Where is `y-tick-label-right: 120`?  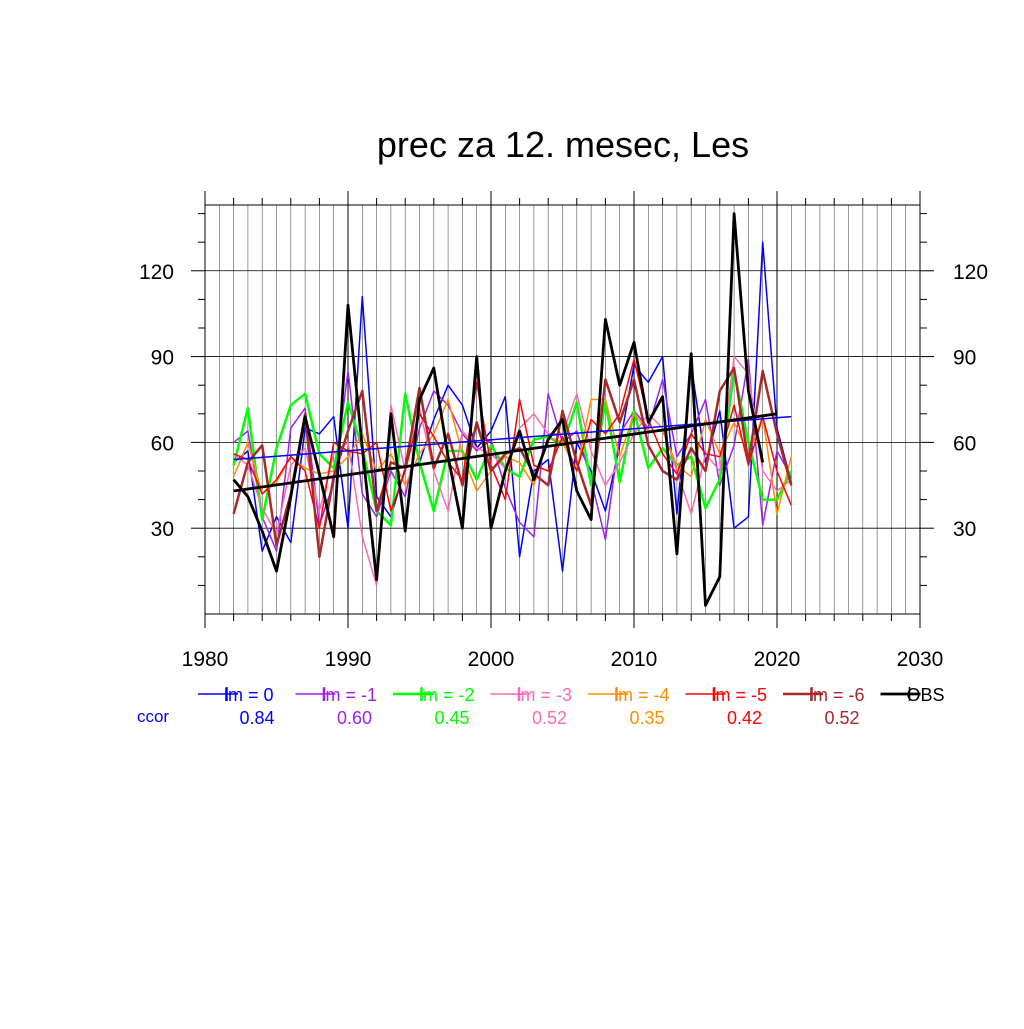 y-tick-label-right: 120 is located at coordinates (970, 272).